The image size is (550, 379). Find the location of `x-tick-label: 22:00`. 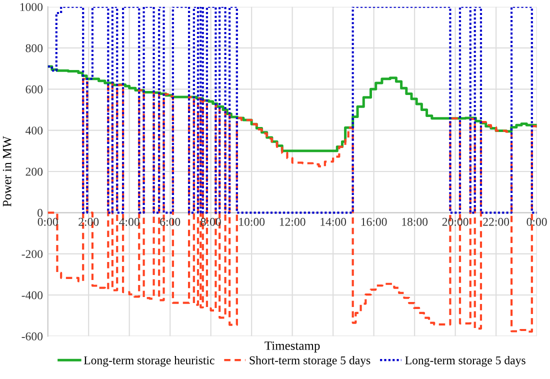

x-tick-label: 22:00 is located at coordinates (496, 222).